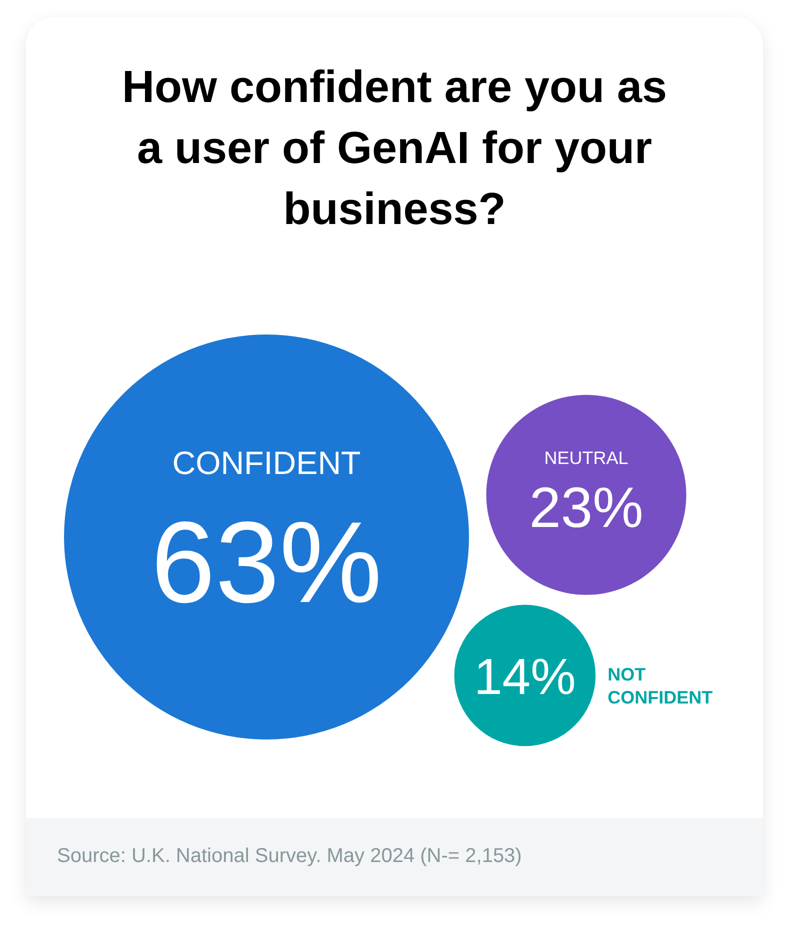 This screenshot has height=930, width=787. Describe the element at coordinates (586, 458) in the screenshot. I see `category-label: NEUTRAL` at that location.